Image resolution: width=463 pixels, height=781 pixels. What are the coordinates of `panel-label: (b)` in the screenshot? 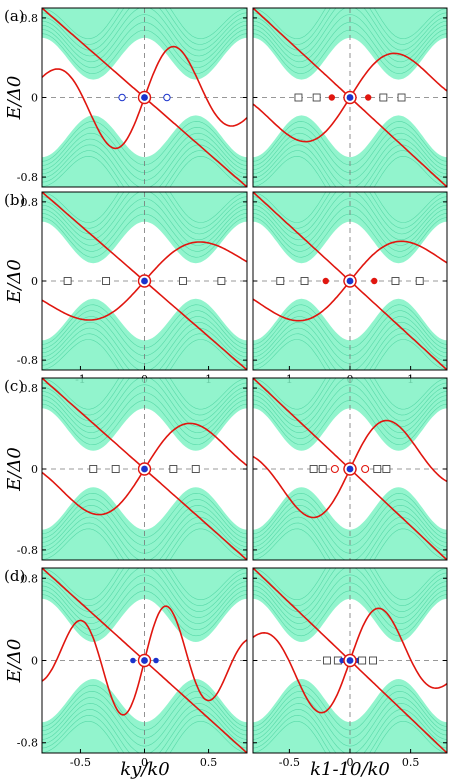 It's located at (14, 200).